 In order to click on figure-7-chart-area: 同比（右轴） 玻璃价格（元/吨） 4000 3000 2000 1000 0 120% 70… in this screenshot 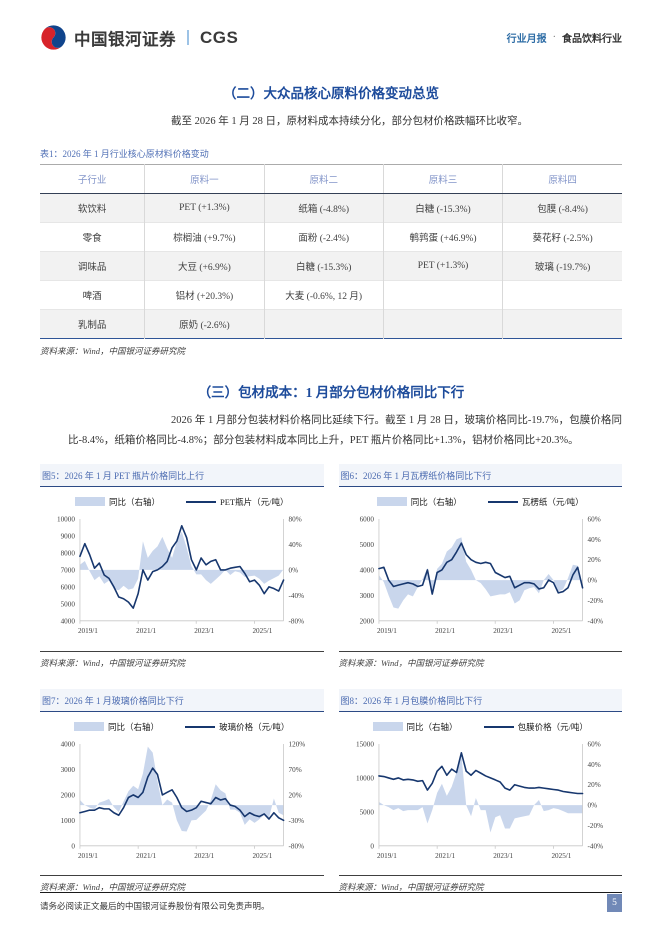, I will do `click(182, 799)`.